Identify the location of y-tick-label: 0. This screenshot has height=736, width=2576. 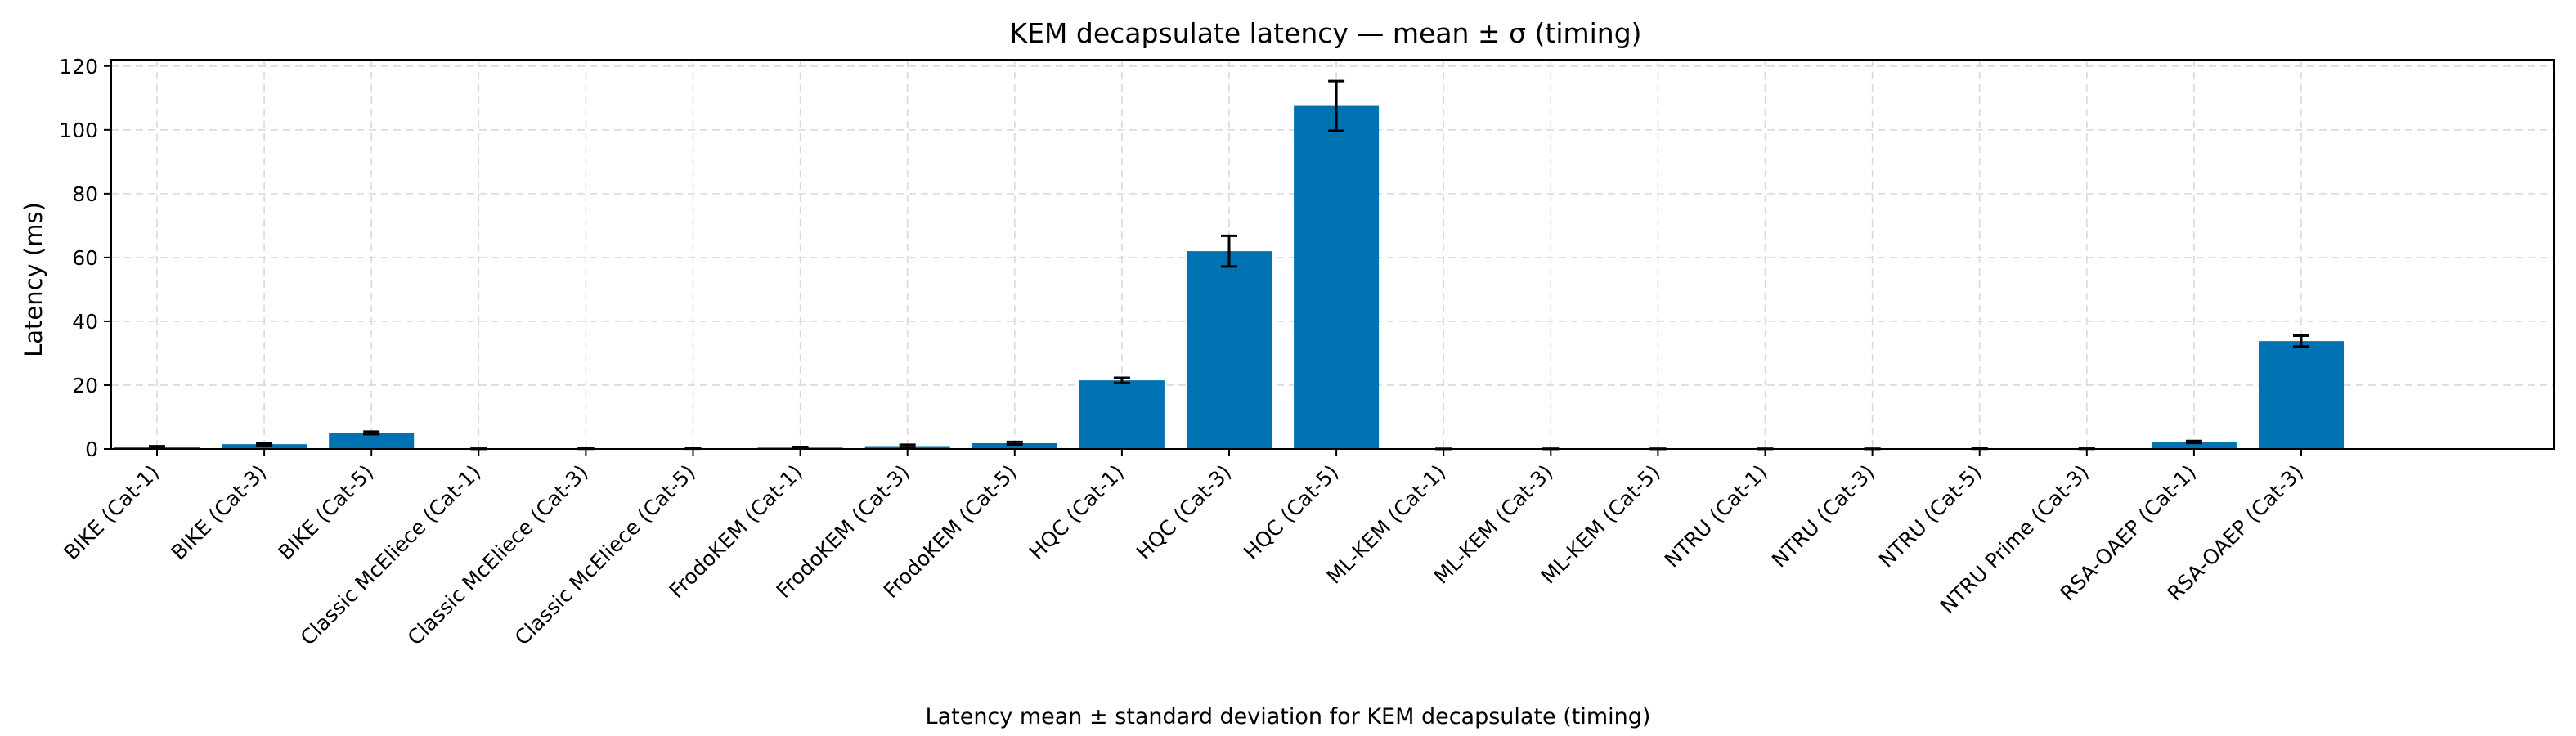
(91, 449).